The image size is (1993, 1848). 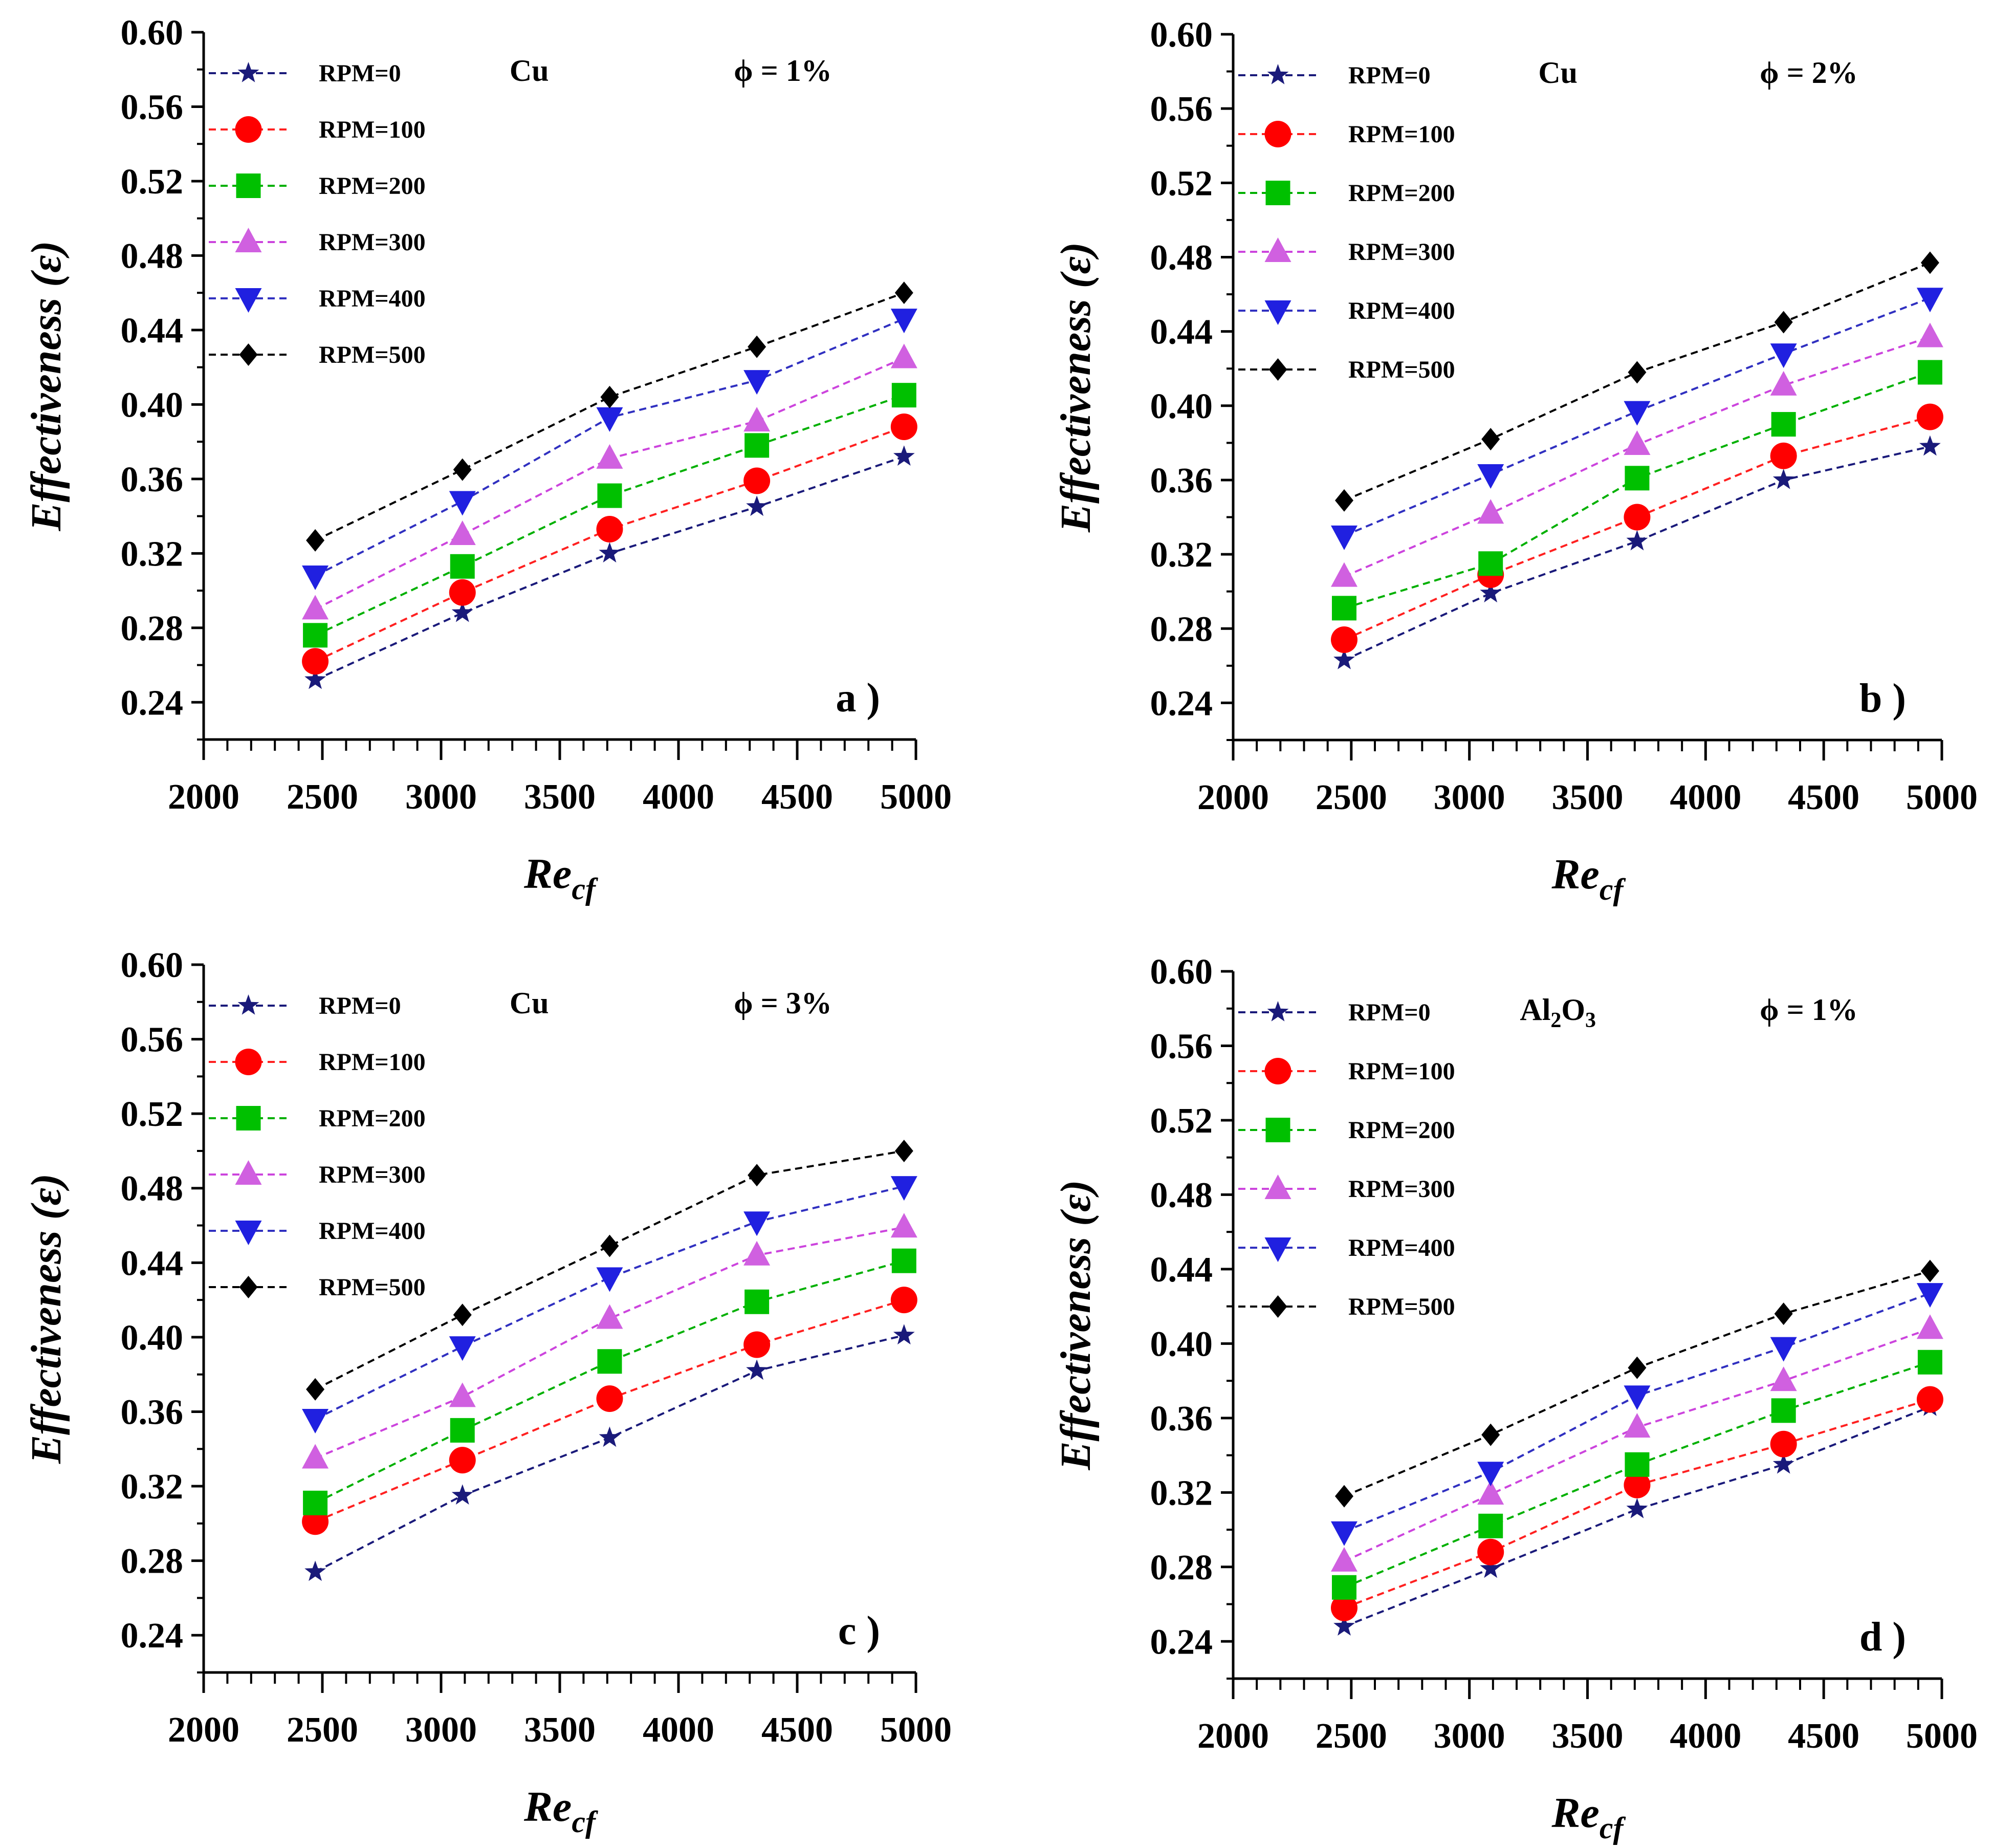 What do you see at coordinates (360, 74) in the screenshot?
I see `legend-label: RPM=0` at bounding box center [360, 74].